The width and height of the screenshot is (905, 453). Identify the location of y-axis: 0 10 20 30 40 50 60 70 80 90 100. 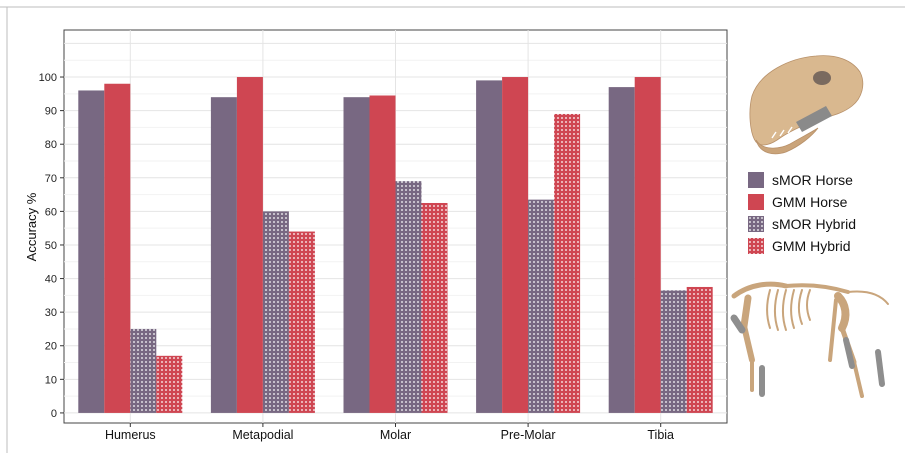
(51, 246).